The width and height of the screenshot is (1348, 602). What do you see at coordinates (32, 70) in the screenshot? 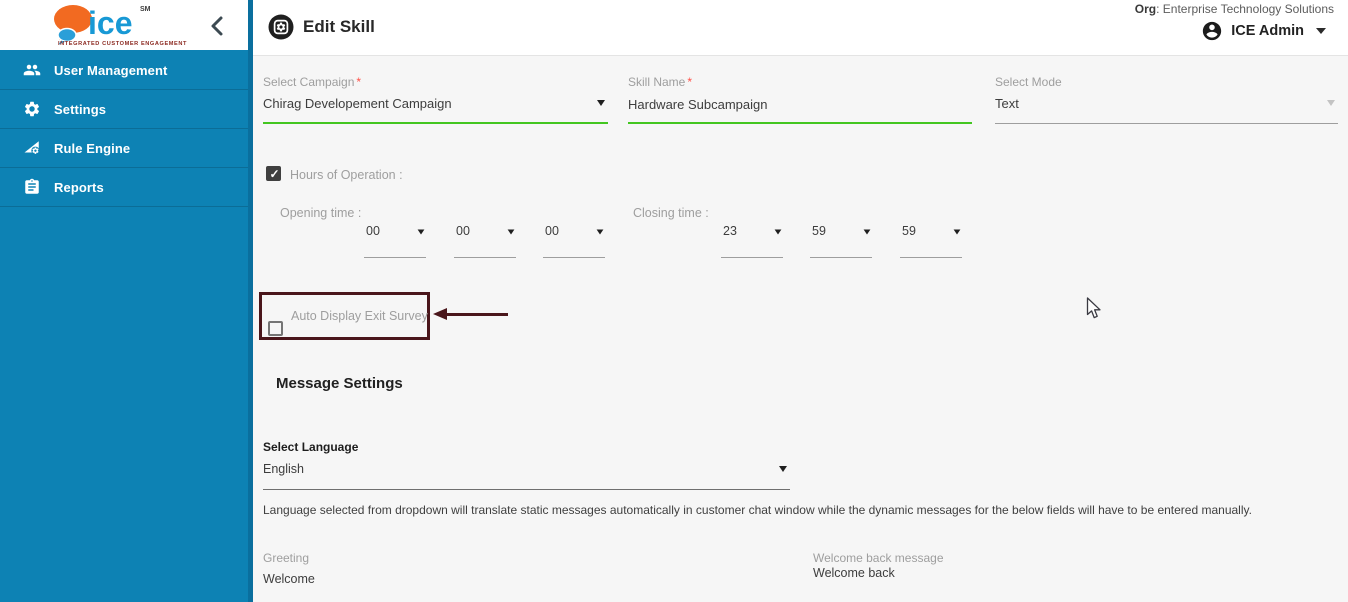
I see `users-icon` at bounding box center [32, 70].